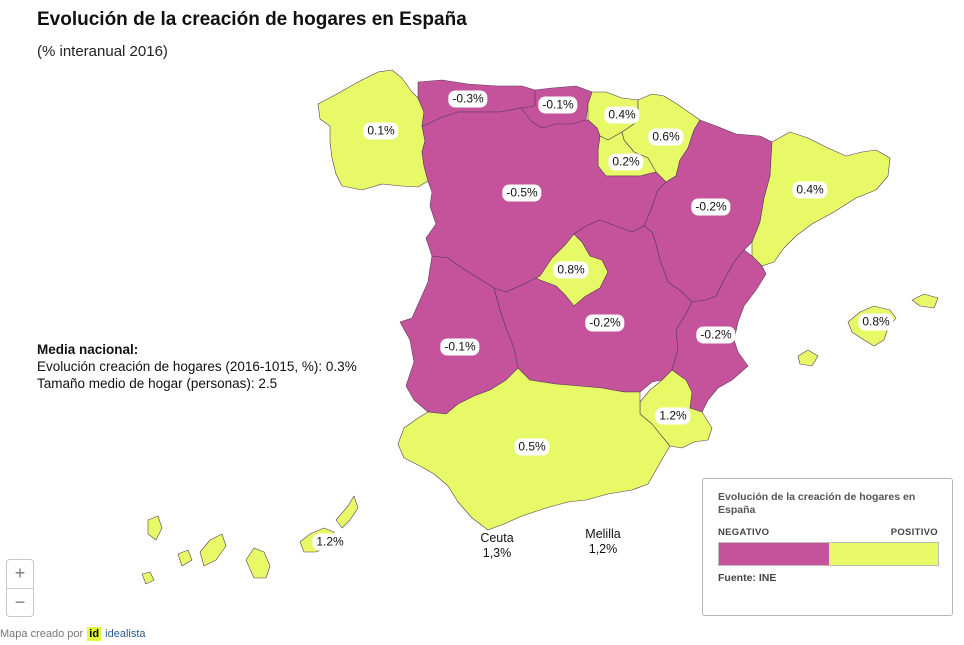 Image resolution: width=964 pixels, height=645 pixels. Describe the element at coordinates (626, 162) in the screenshot. I see `region-label: 0.2%` at that location.